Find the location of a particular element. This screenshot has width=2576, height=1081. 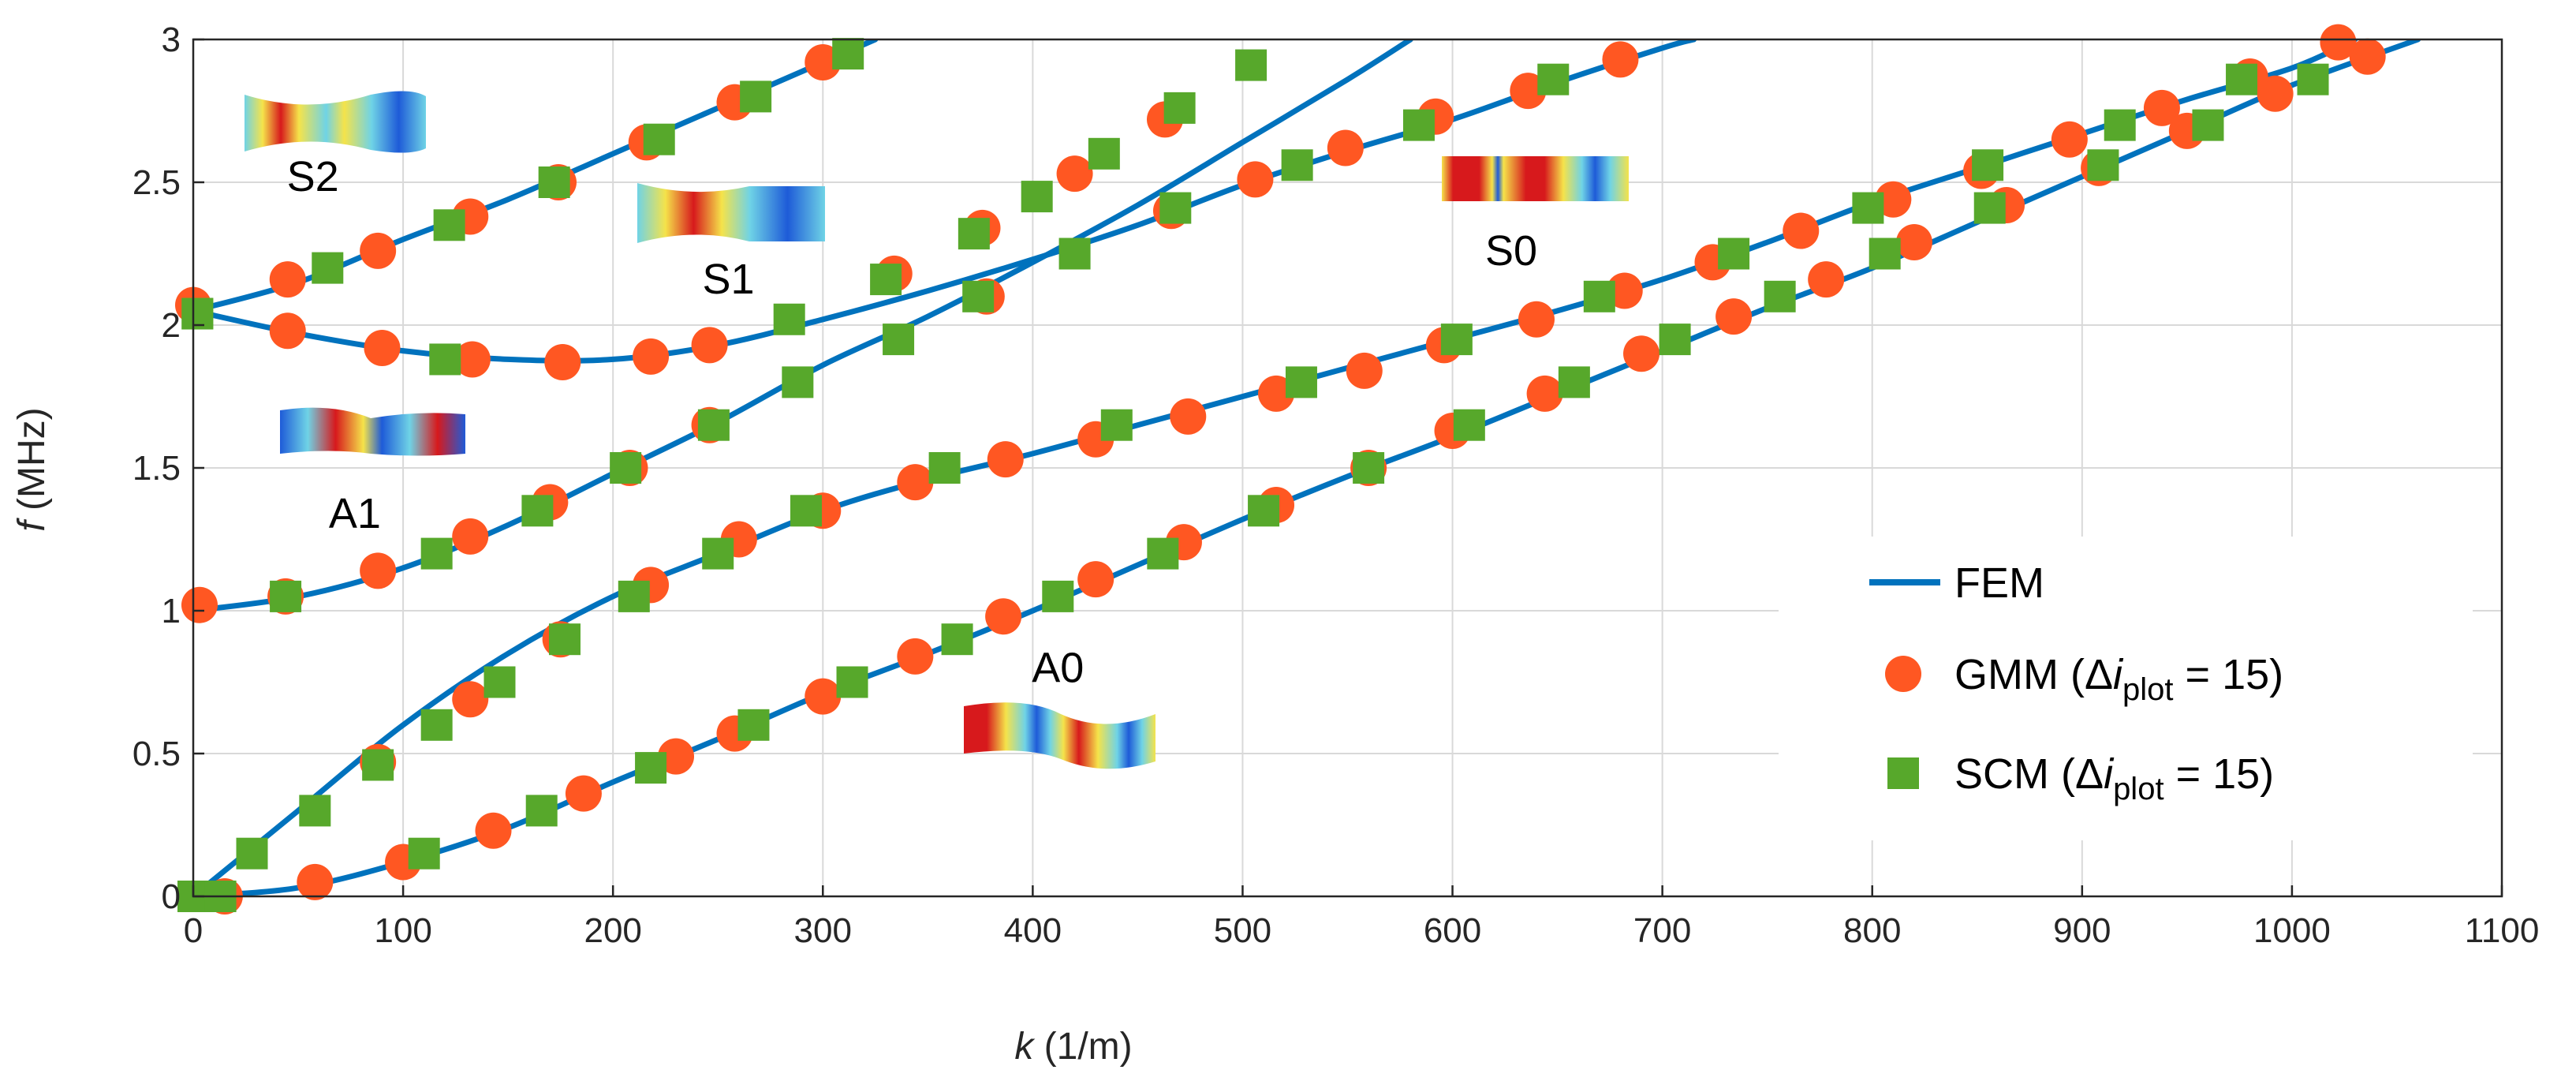

x-tick-label: 500 is located at coordinates (1242, 930).